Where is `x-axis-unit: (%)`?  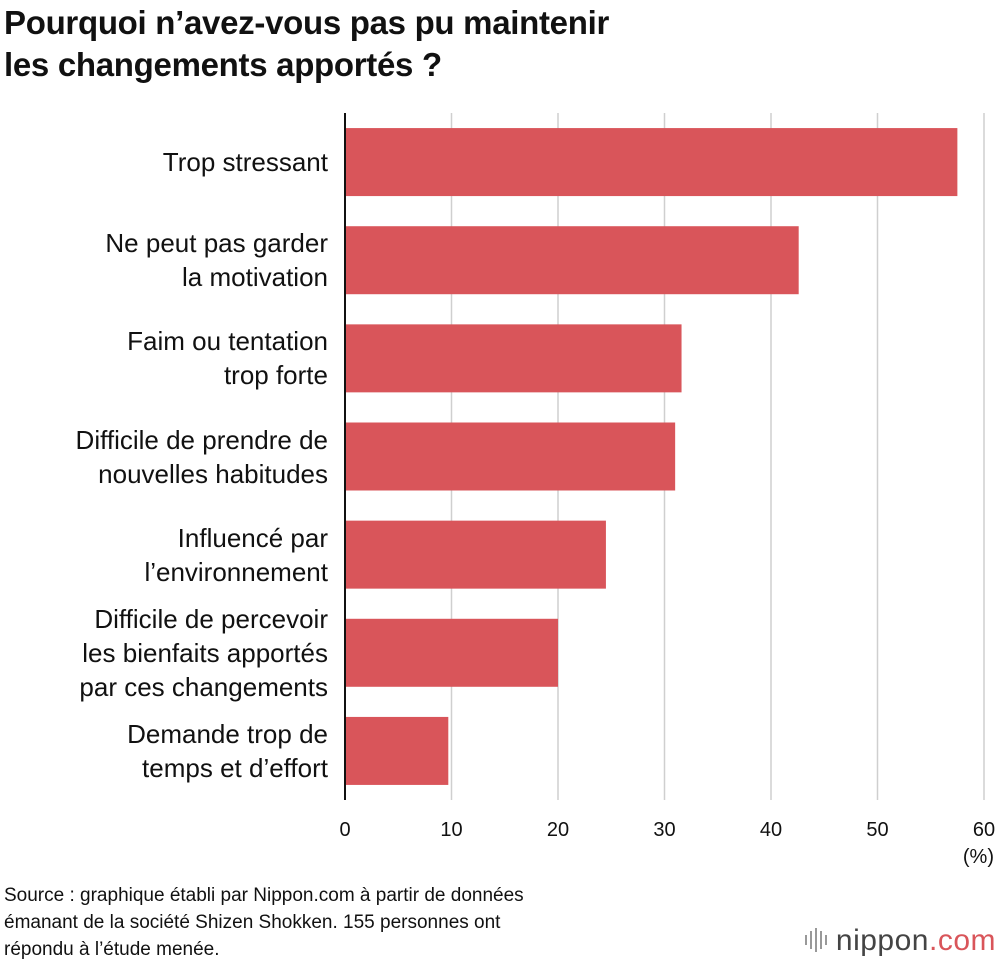 x-axis-unit: (%) is located at coordinates (978, 857).